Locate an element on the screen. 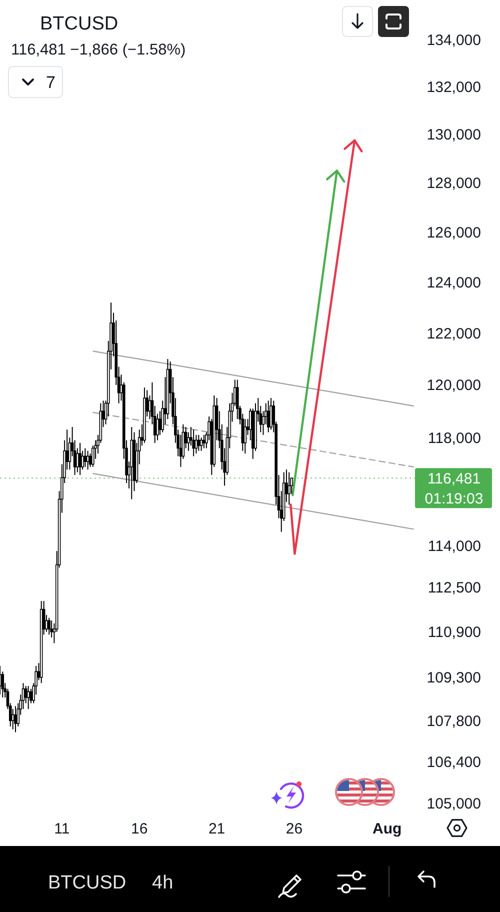 The width and height of the screenshot is (500, 912). x-tick-label: 16 is located at coordinates (139, 829).